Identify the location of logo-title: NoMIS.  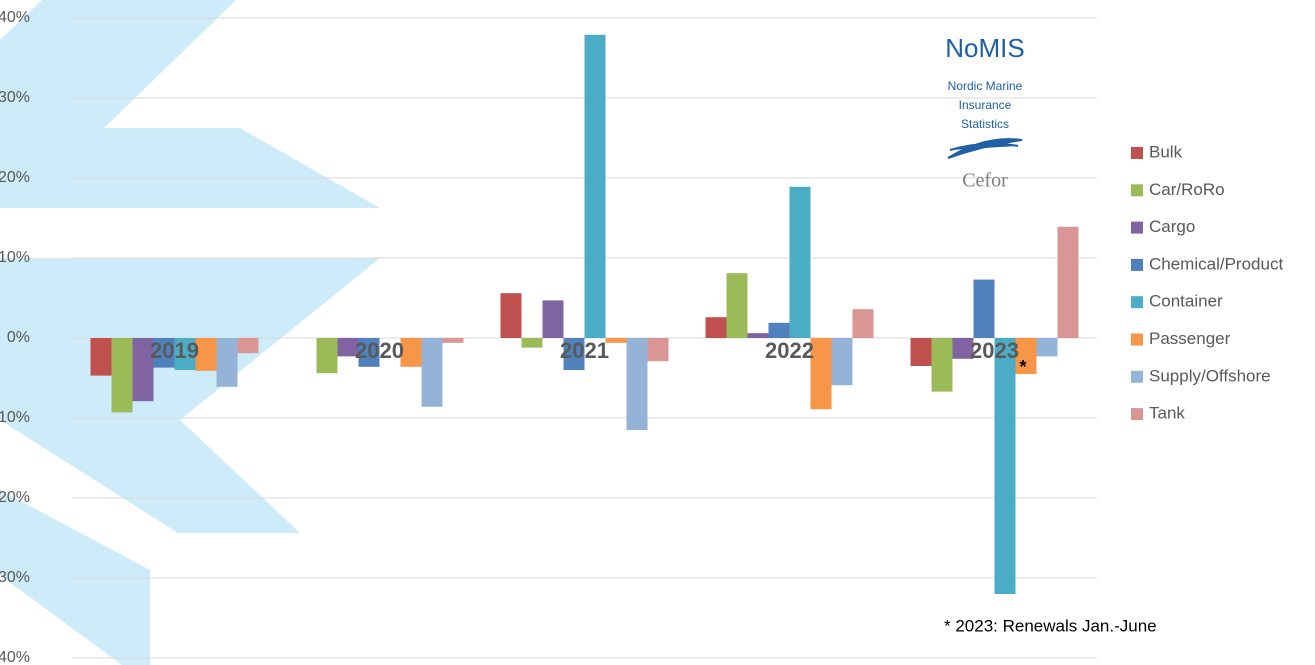
(984, 48).